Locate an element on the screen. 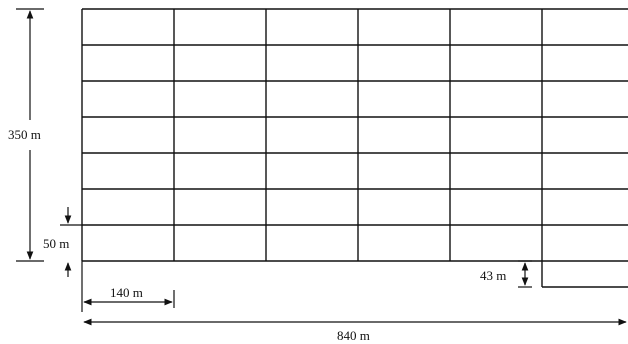 The width and height of the screenshot is (628, 344). dimension-column-width: 140 m is located at coordinates (128, 286).